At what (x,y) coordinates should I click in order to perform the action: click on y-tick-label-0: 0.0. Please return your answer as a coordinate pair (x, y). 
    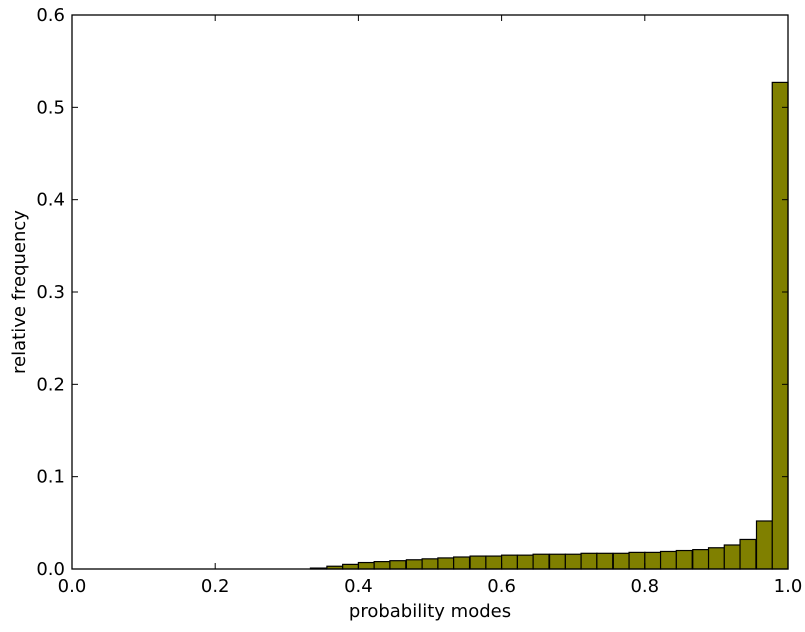
    Looking at the image, I should click on (50, 569).